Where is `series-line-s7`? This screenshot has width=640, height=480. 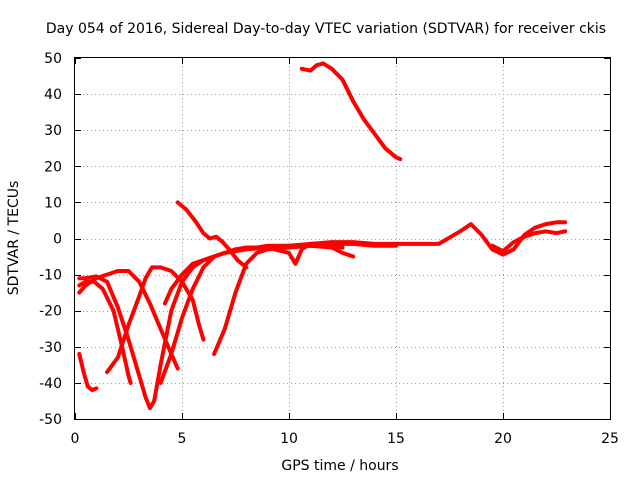 series-line-s7 is located at coordinates (365, 263).